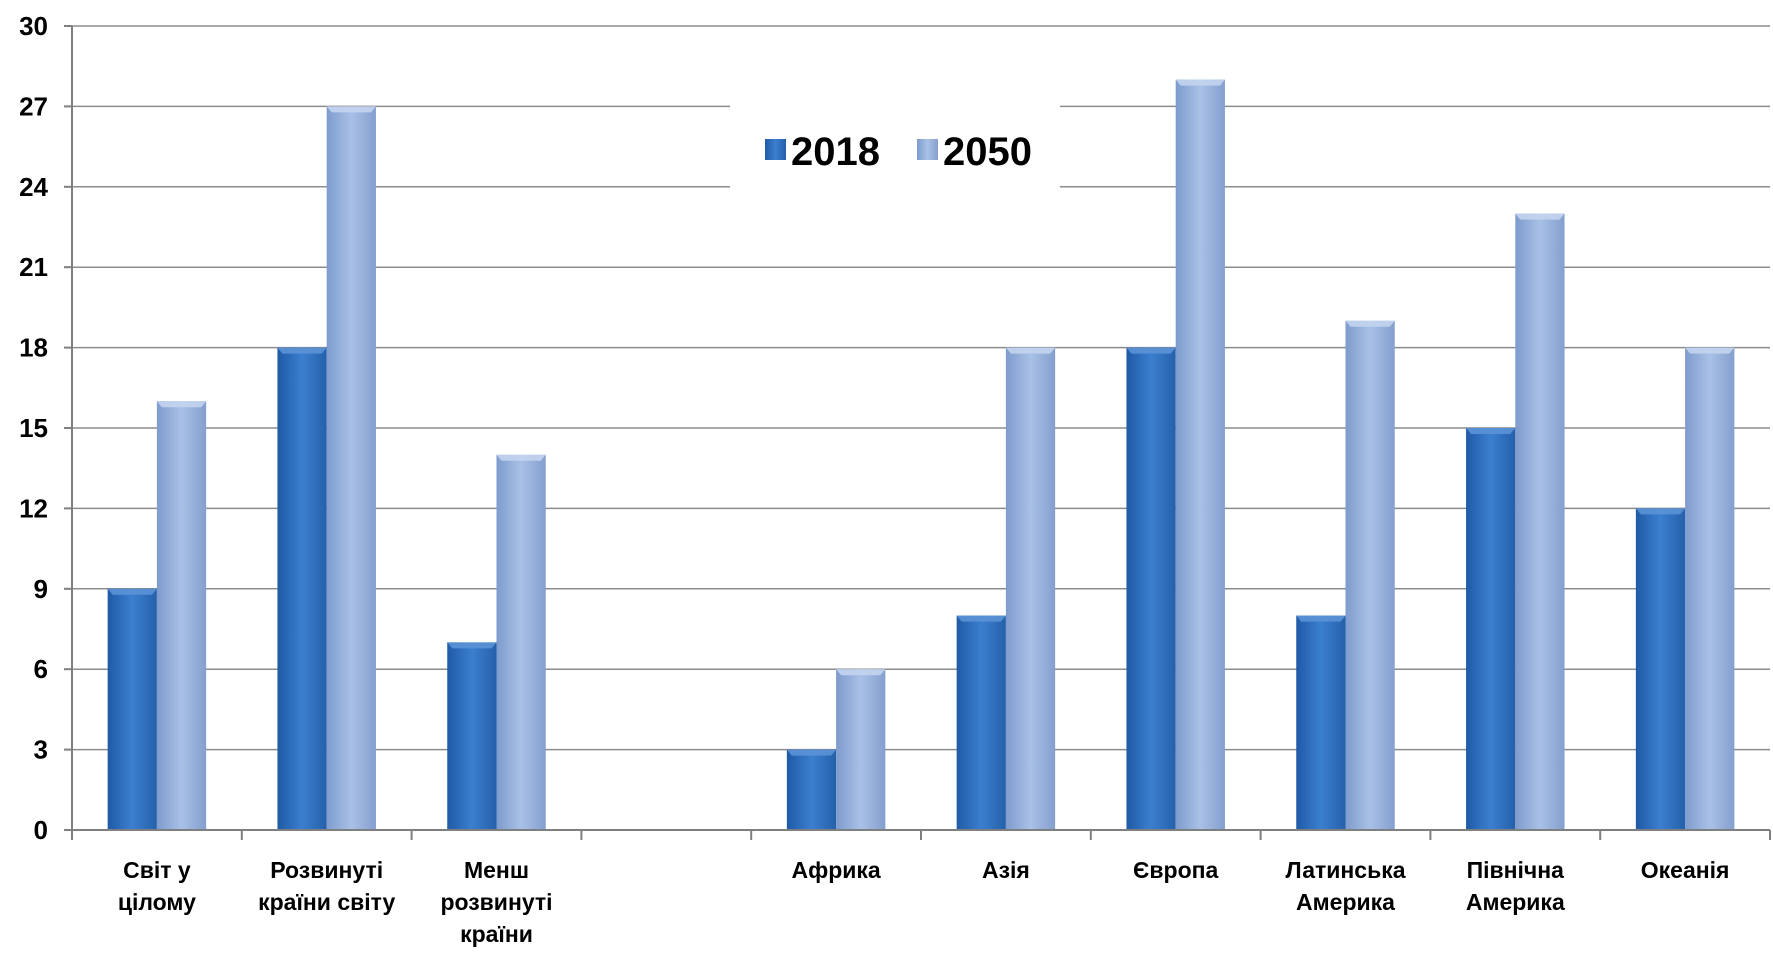  I want to click on legend-item-2018: 2018, so click(822, 152).